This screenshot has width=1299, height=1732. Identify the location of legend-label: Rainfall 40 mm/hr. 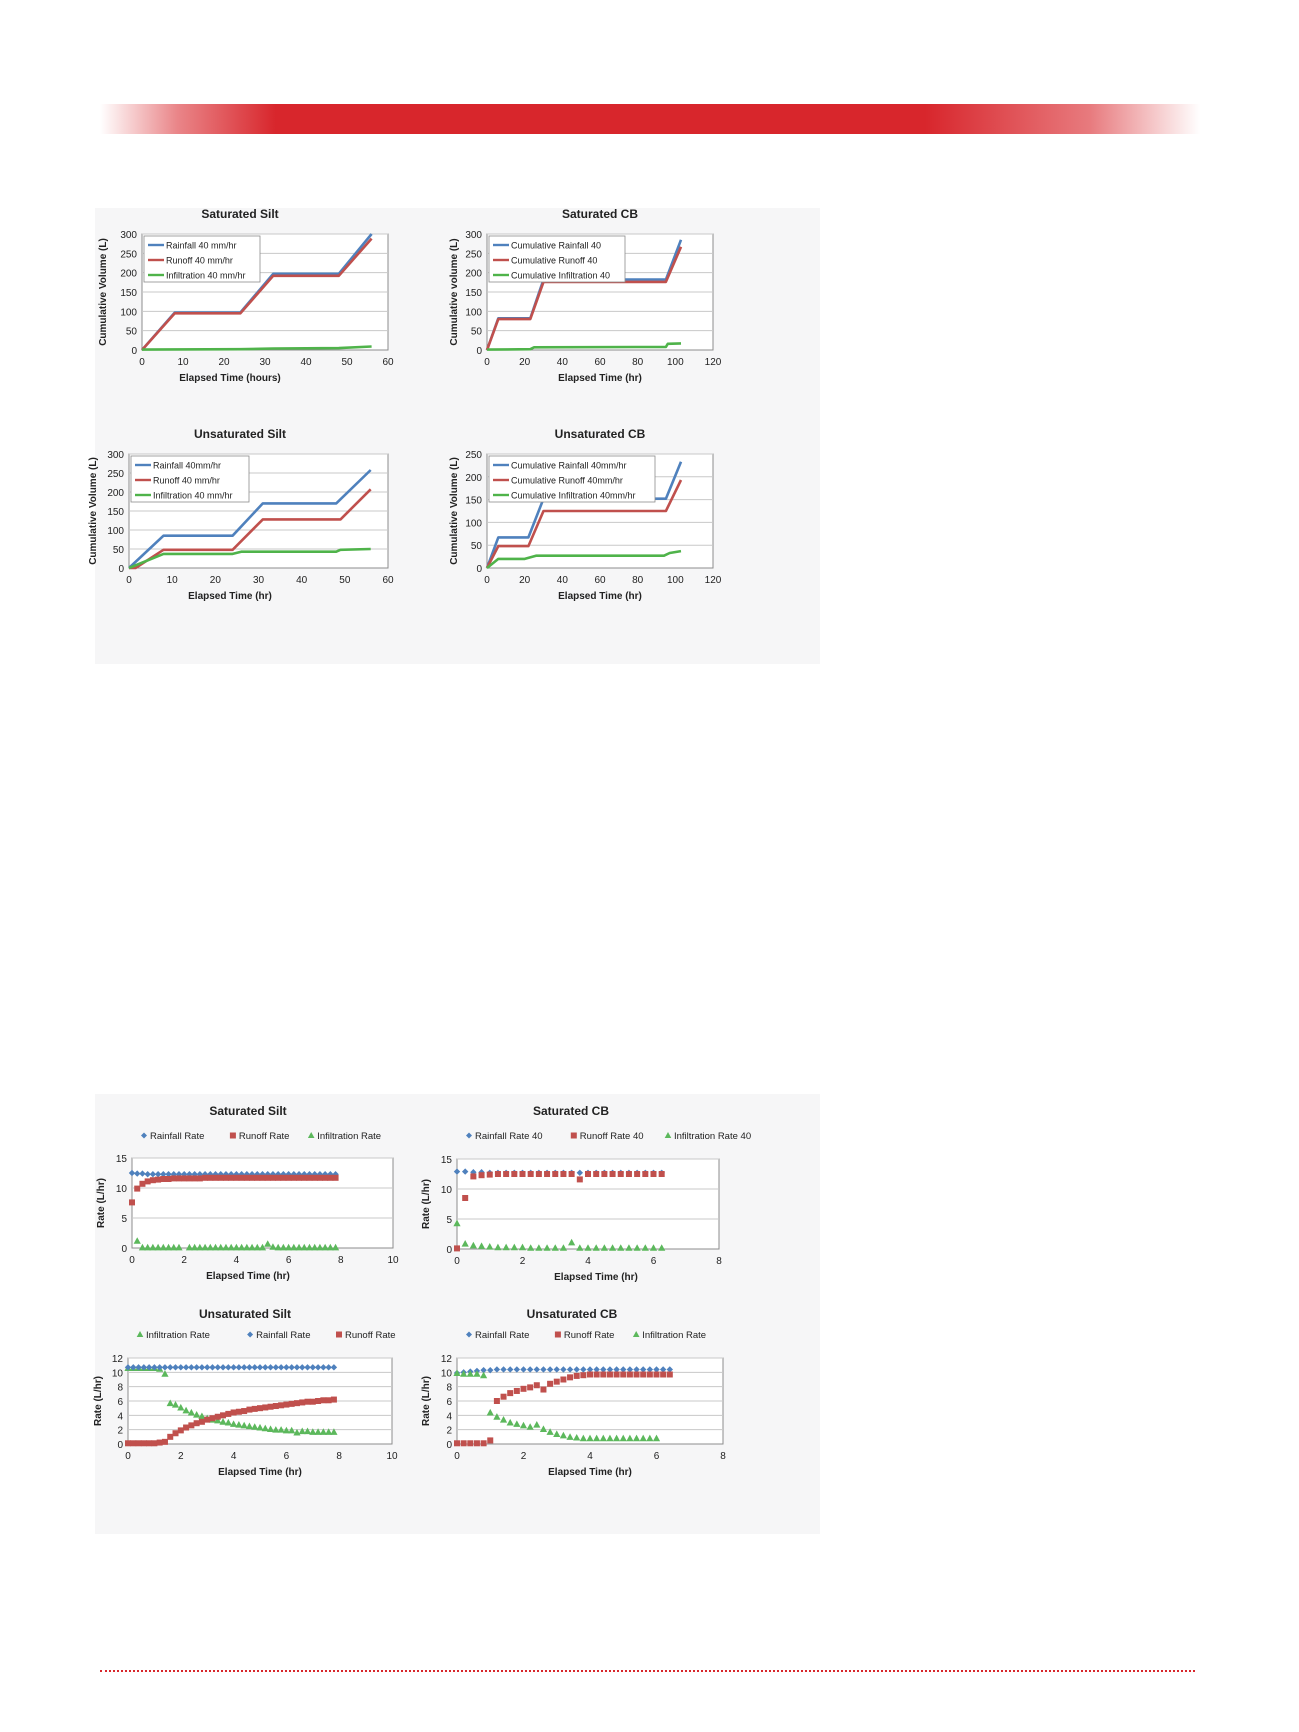
(201, 246).